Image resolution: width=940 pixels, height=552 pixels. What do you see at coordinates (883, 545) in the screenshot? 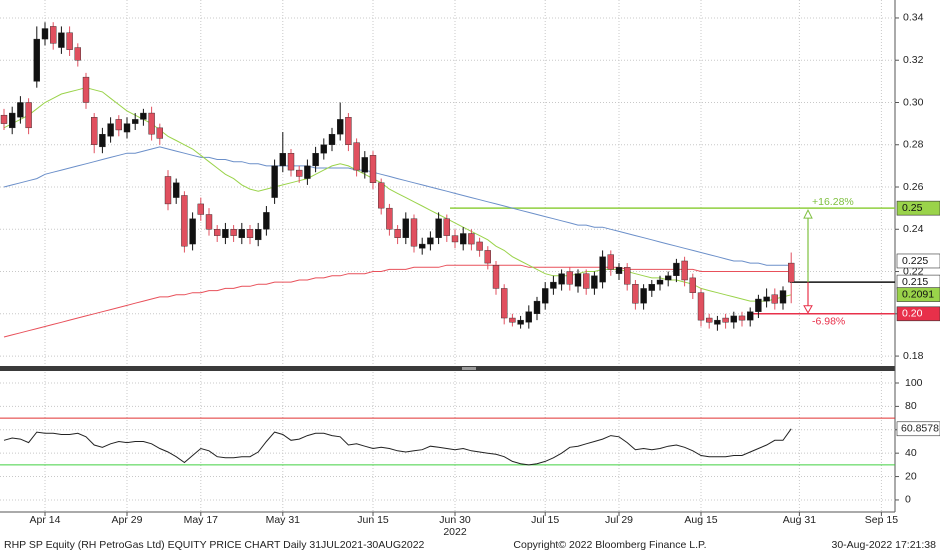
I see `footer-right: 30-Aug-2022 17:21:38` at bounding box center [883, 545].